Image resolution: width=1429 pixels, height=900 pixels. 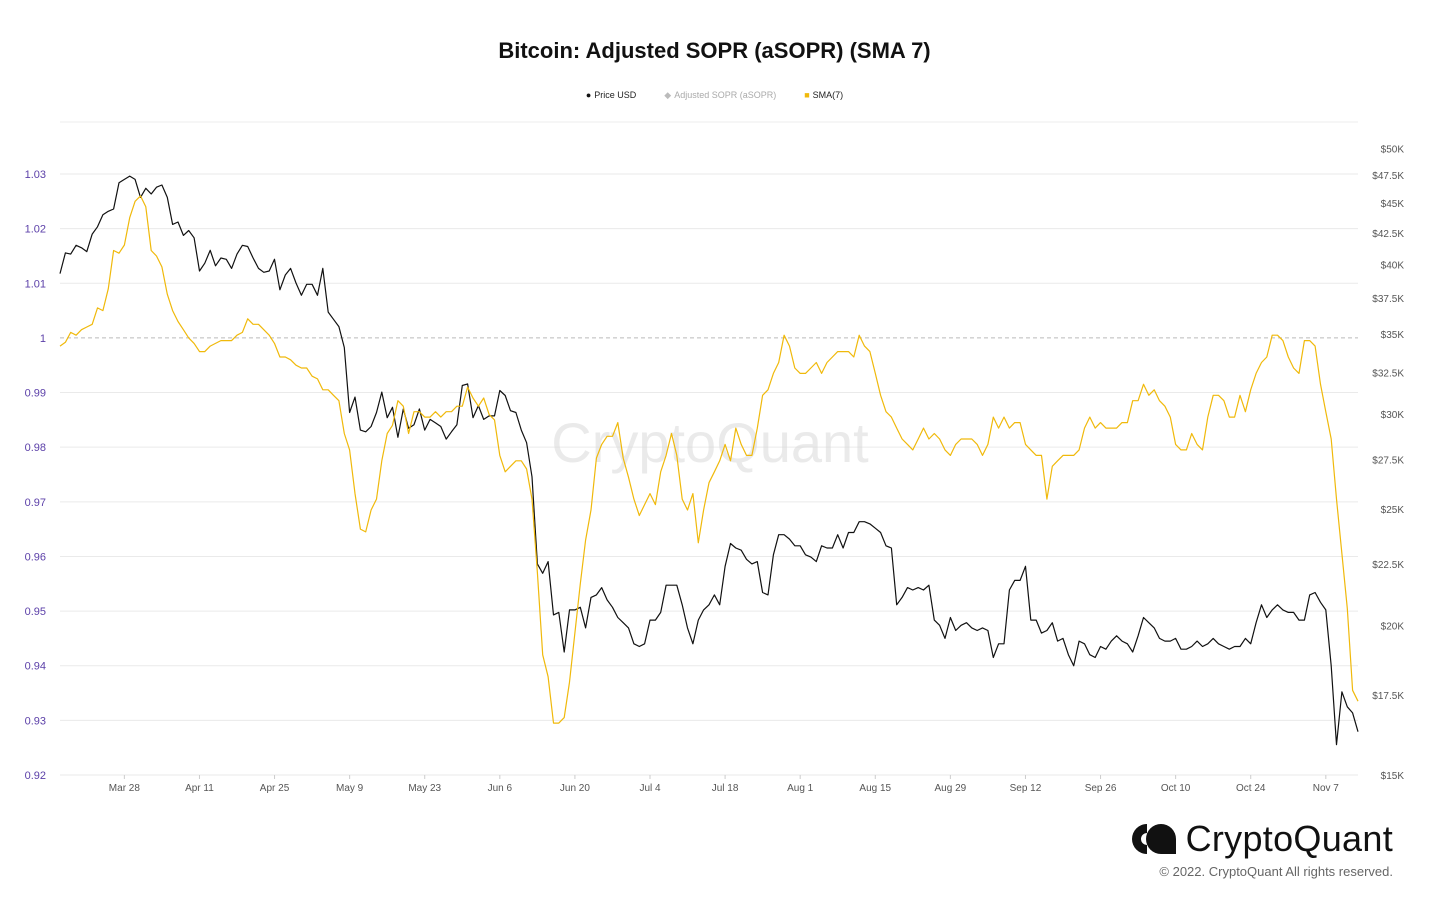 What do you see at coordinates (1276, 871) in the screenshot?
I see `copyright-text: © 2022. CryptoQuant All rights reserved.` at bounding box center [1276, 871].